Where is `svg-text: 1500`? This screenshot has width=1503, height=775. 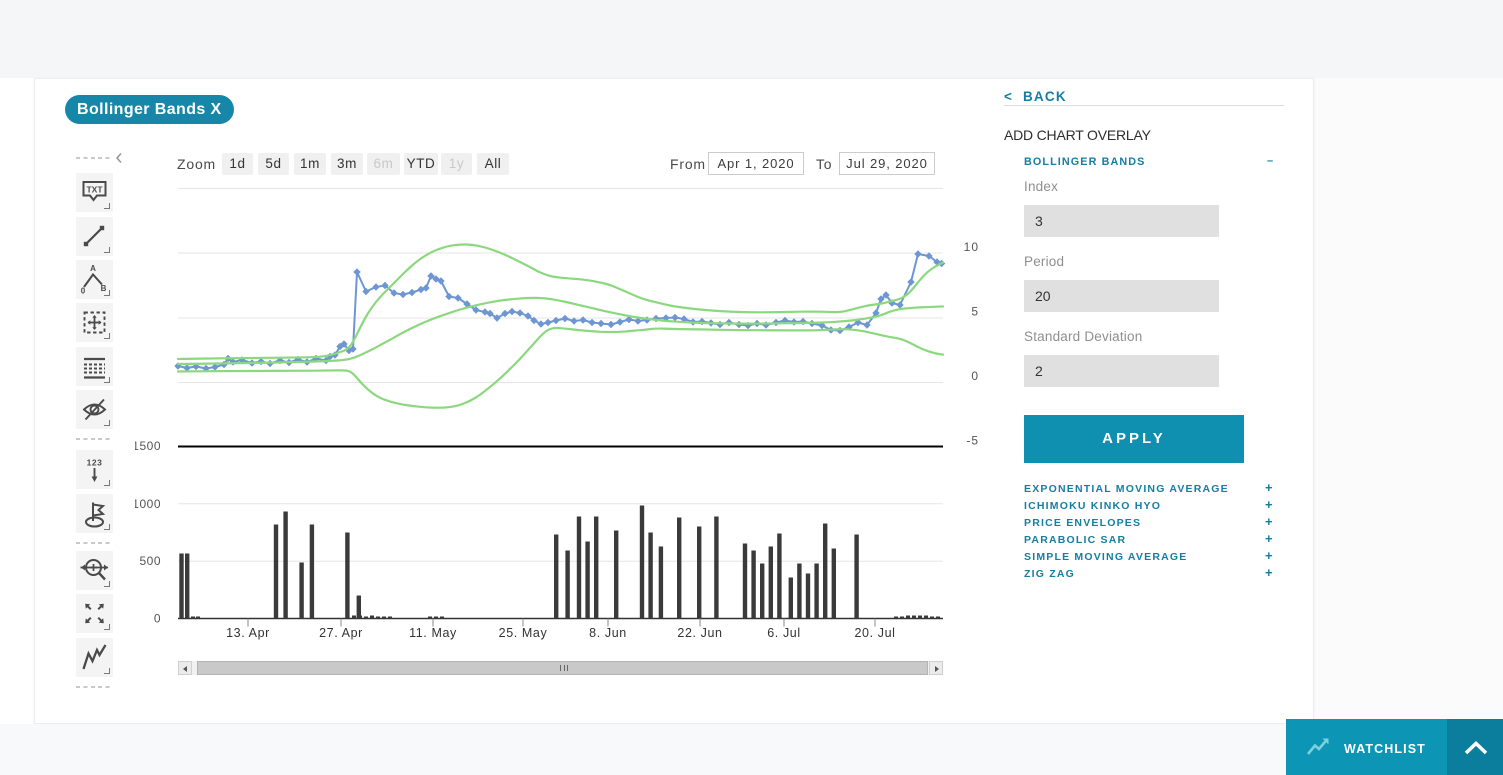 svg-text: 1500 is located at coordinates (148, 446).